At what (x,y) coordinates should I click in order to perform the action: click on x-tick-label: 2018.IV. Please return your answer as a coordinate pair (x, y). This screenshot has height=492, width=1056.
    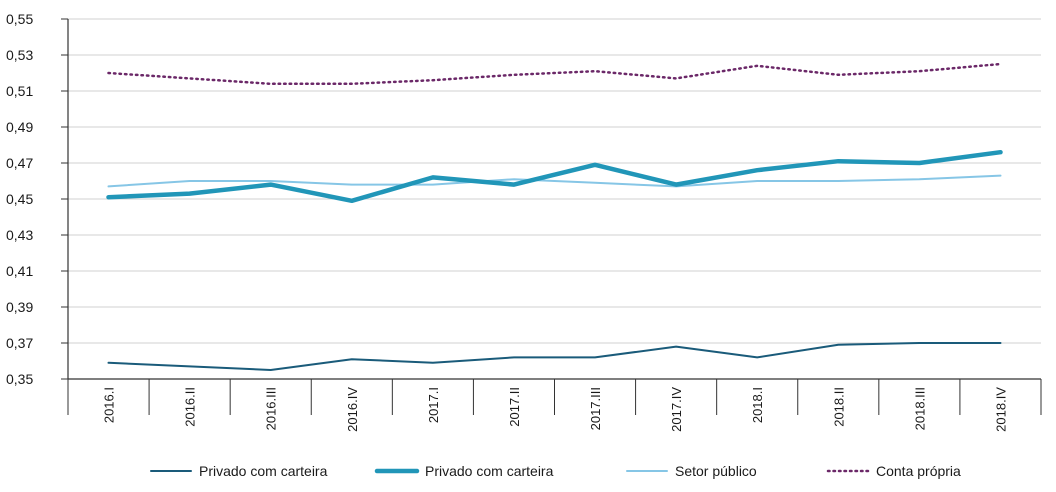
    Looking at the image, I should click on (1000, 409).